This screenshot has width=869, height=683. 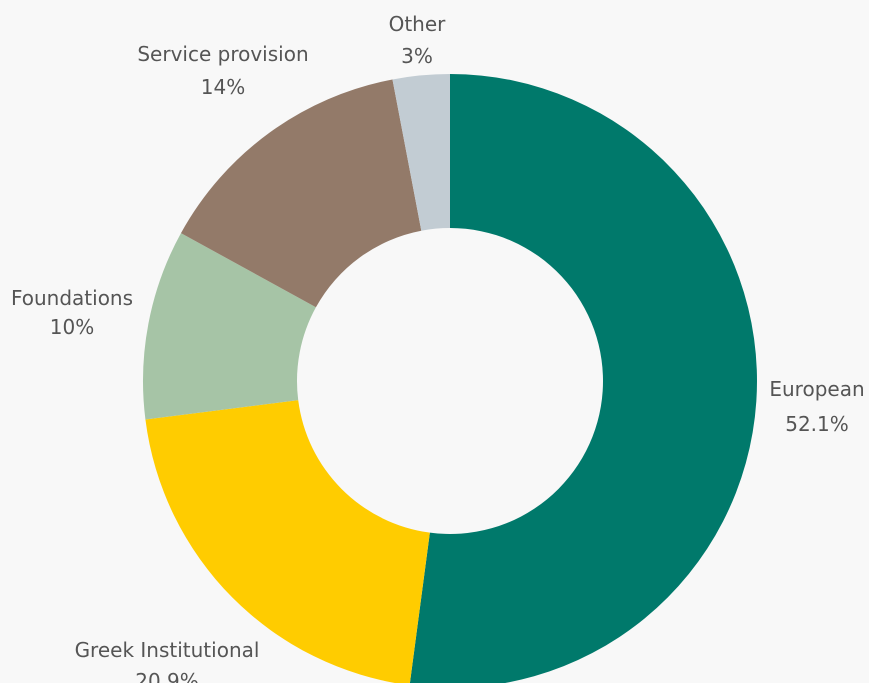 What do you see at coordinates (421, 152) in the screenshot?
I see `slice-other` at bounding box center [421, 152].